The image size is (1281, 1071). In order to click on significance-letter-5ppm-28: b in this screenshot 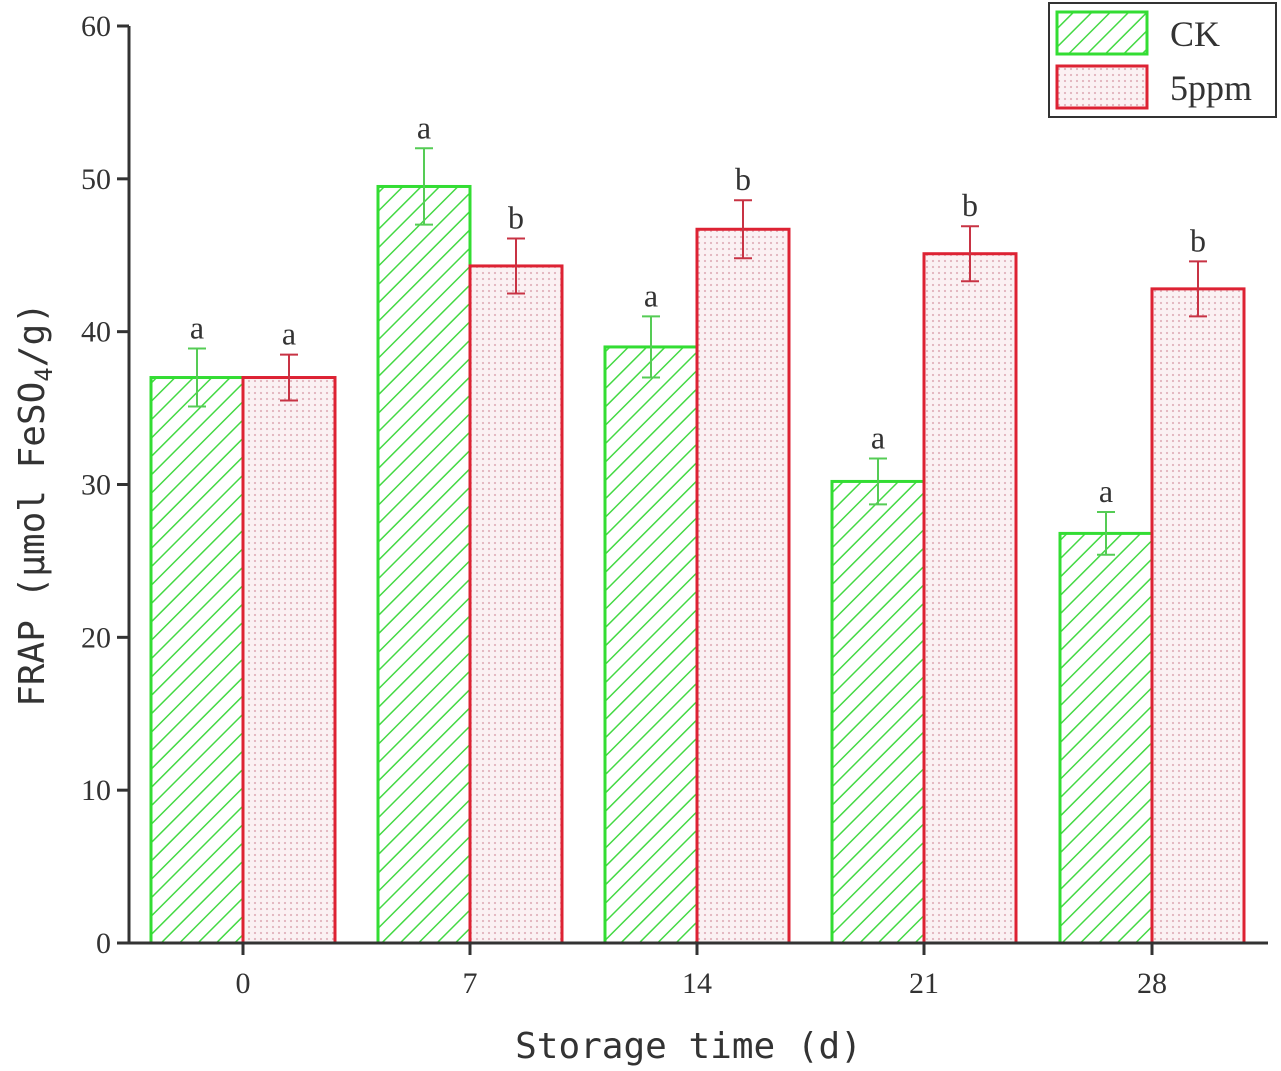, I will do `click(1198, 240)`.